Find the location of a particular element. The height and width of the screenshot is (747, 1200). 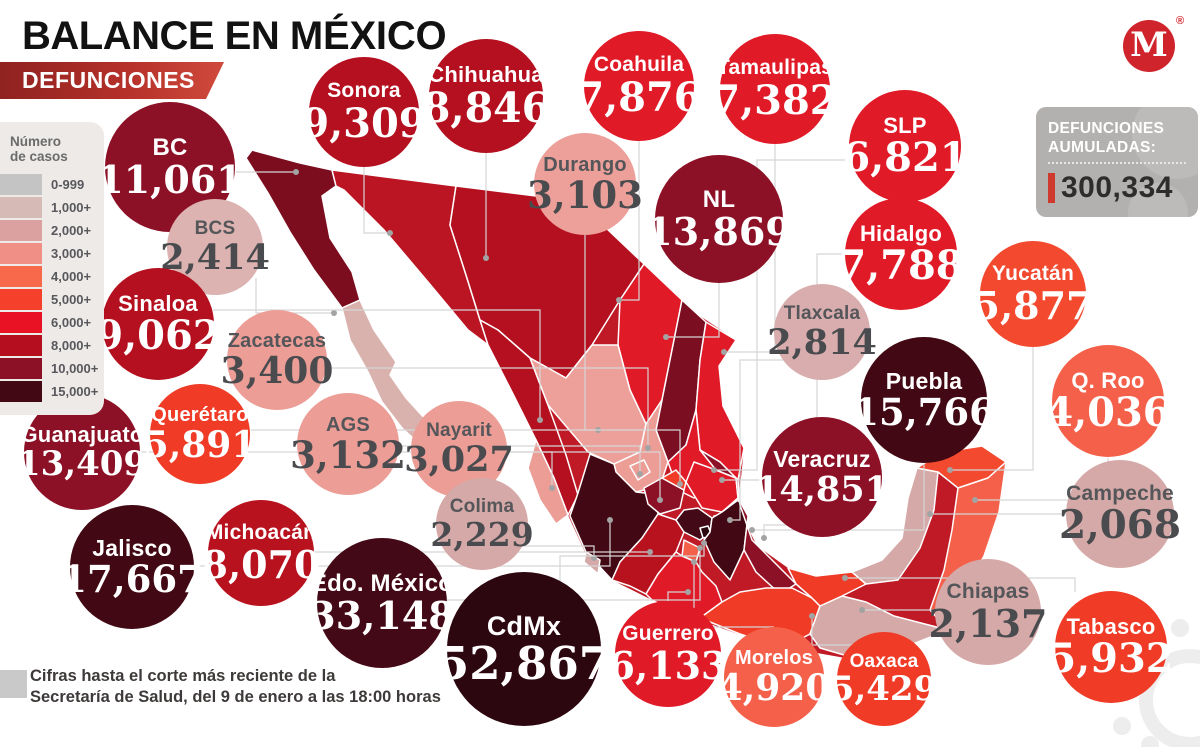

state-name: Puebla is located at coordinates (924, 380).